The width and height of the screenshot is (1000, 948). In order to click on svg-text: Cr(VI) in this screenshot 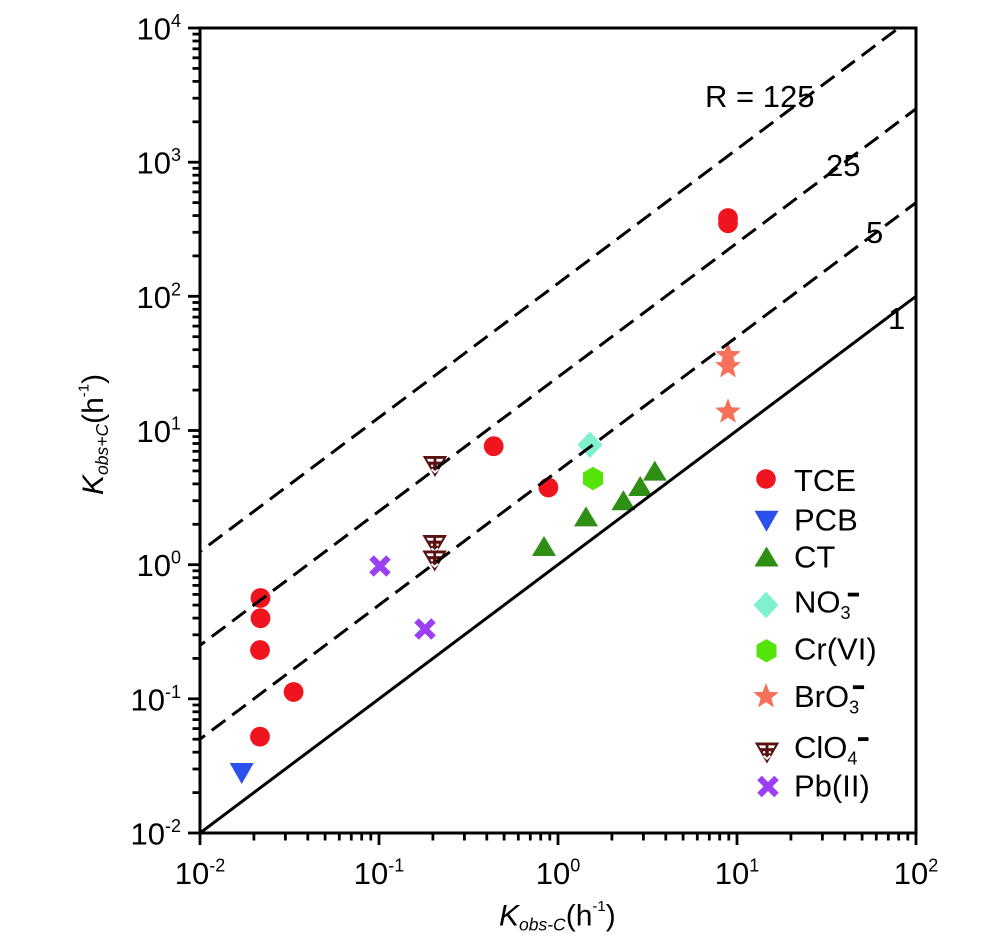, I will do `click(835, 649)`.